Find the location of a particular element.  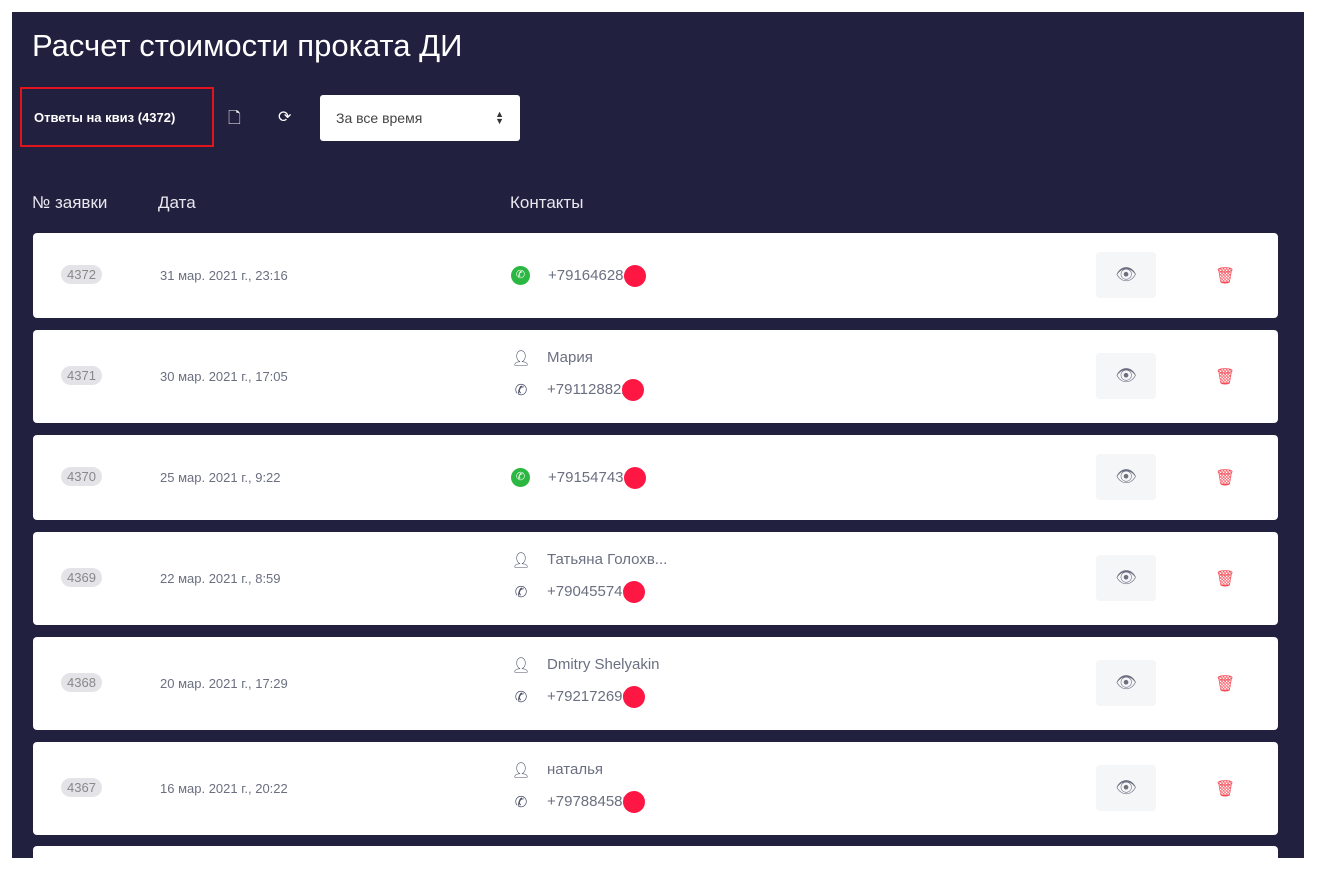

column-header-number: № заявки is located at coordinates (70, 202).